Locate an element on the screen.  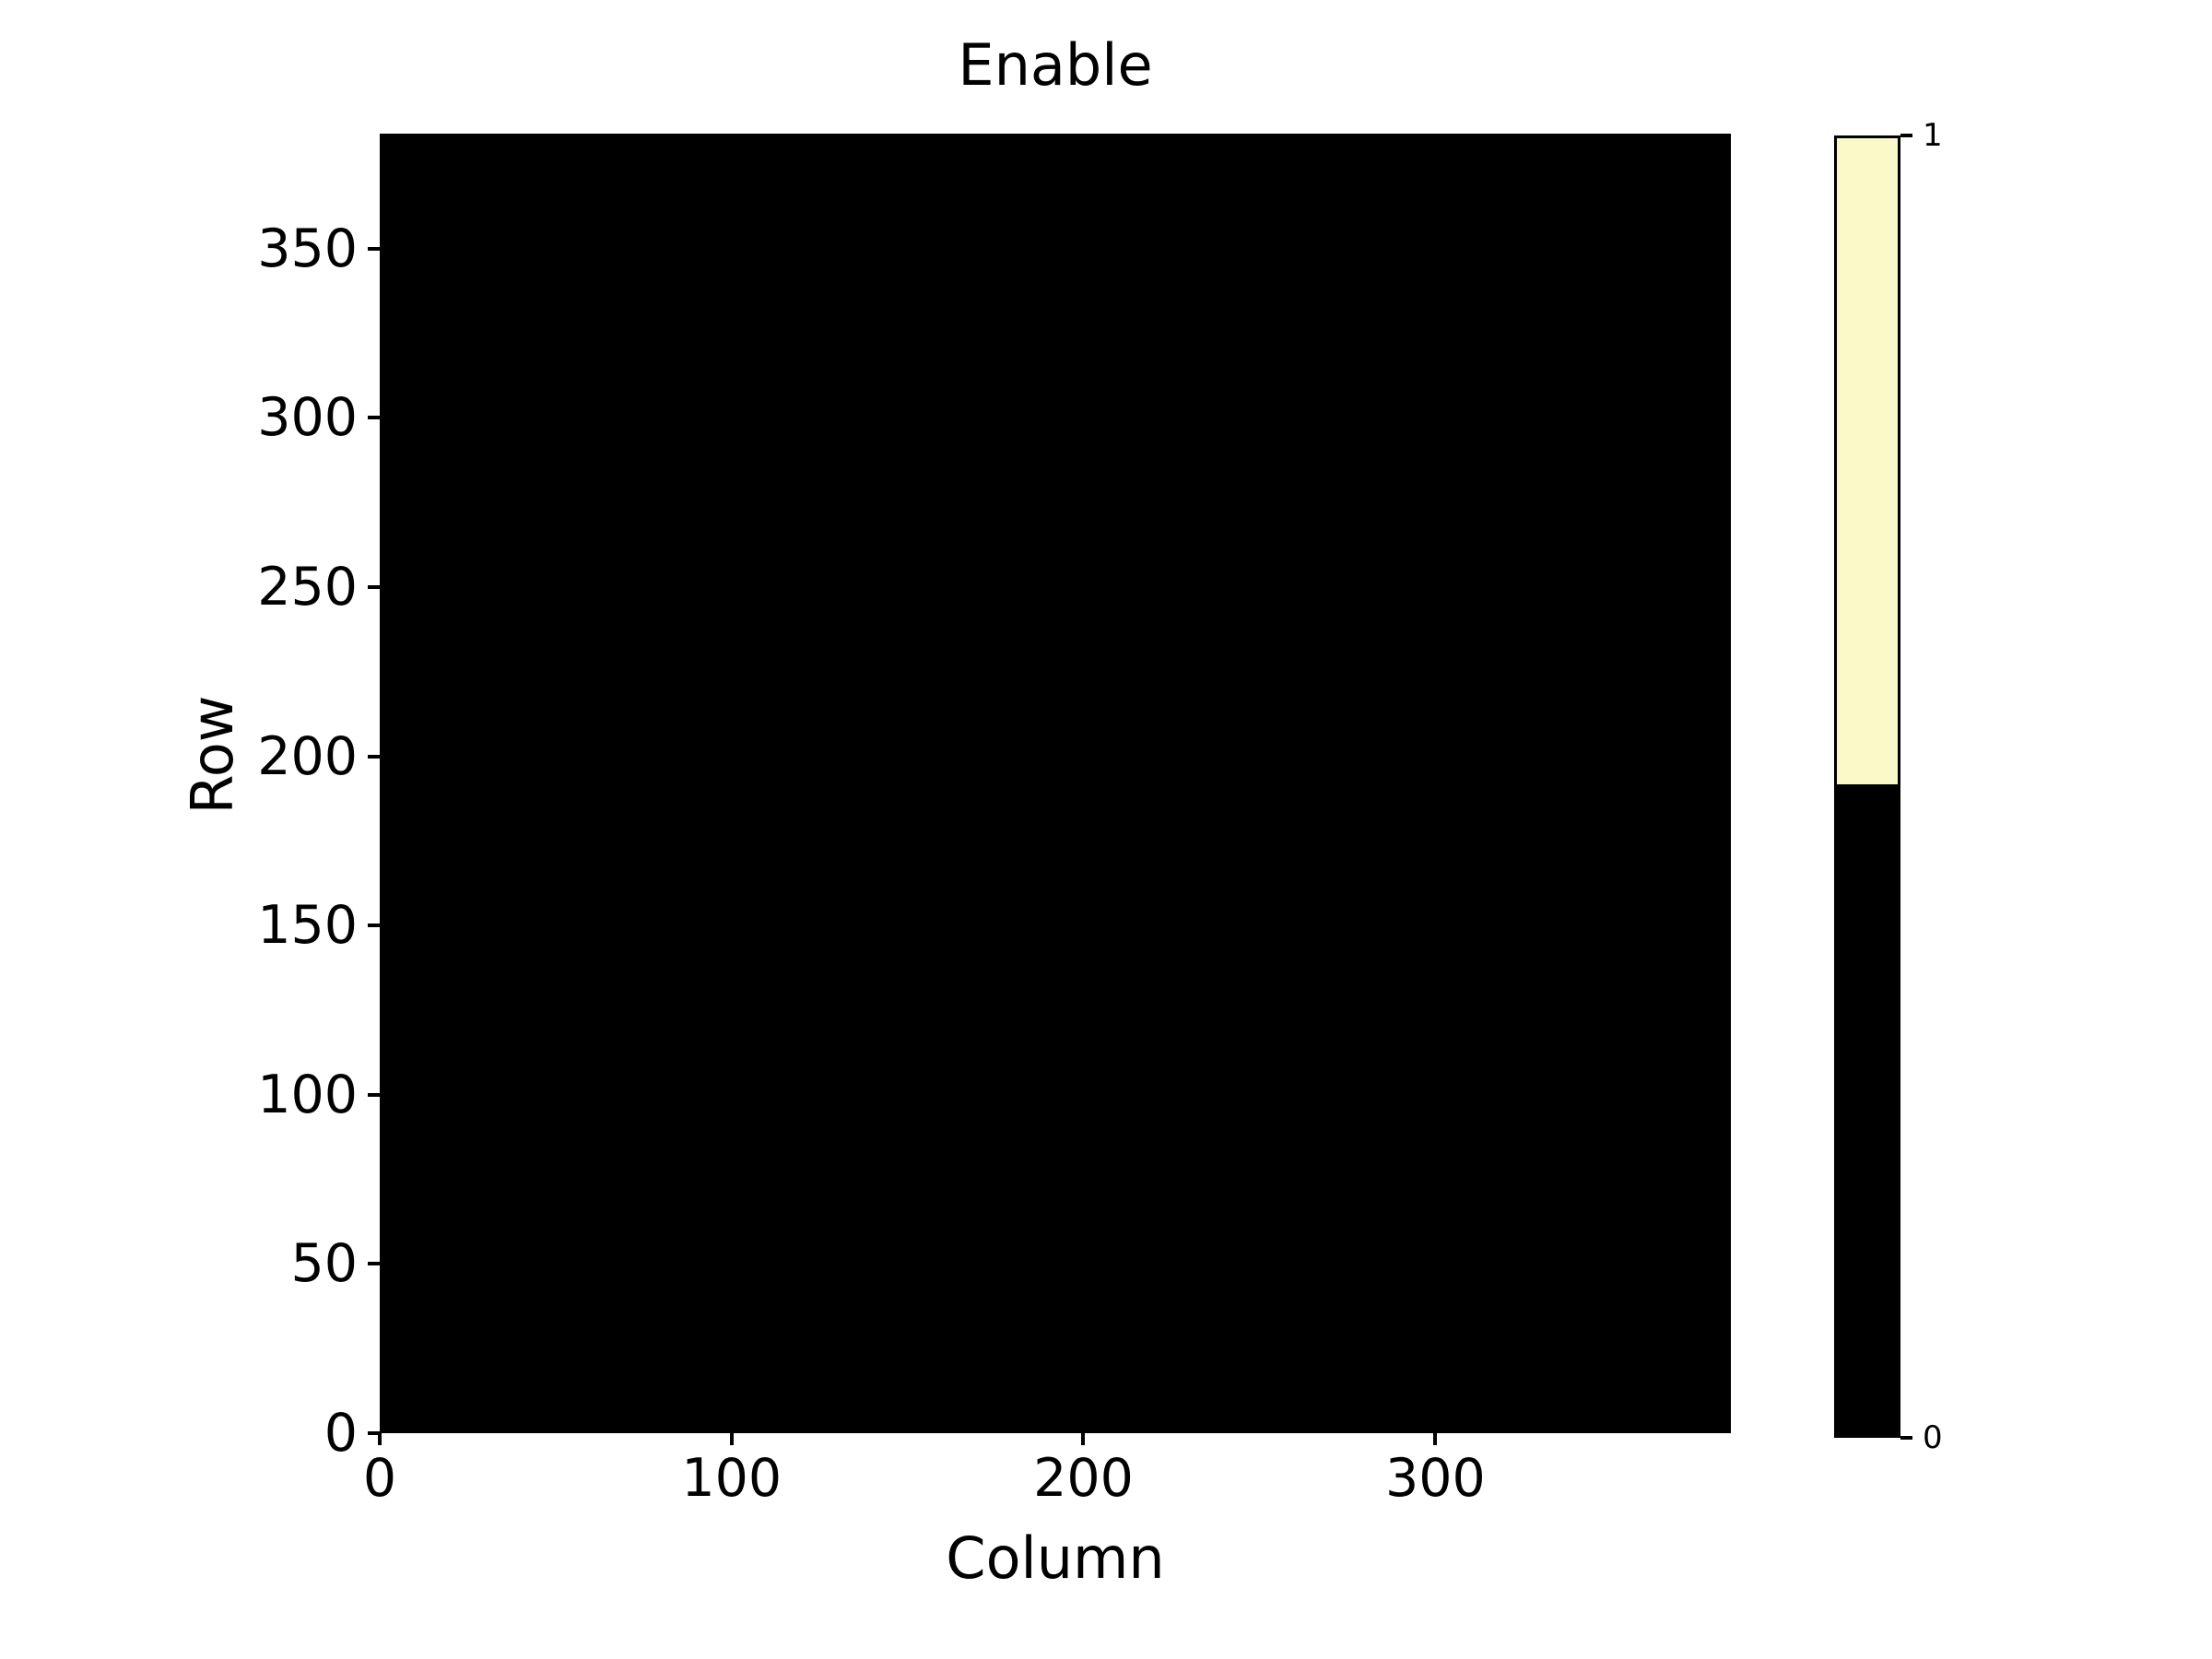
colorbar is located at coordinates (1867, 786).